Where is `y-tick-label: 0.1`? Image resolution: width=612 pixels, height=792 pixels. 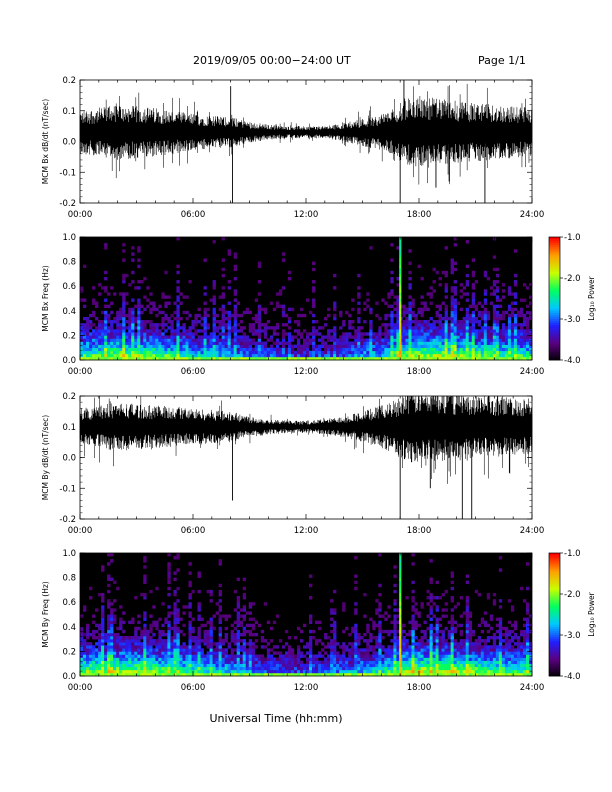 y-tick-label: 0.1 is located at coordinates (69, 112).